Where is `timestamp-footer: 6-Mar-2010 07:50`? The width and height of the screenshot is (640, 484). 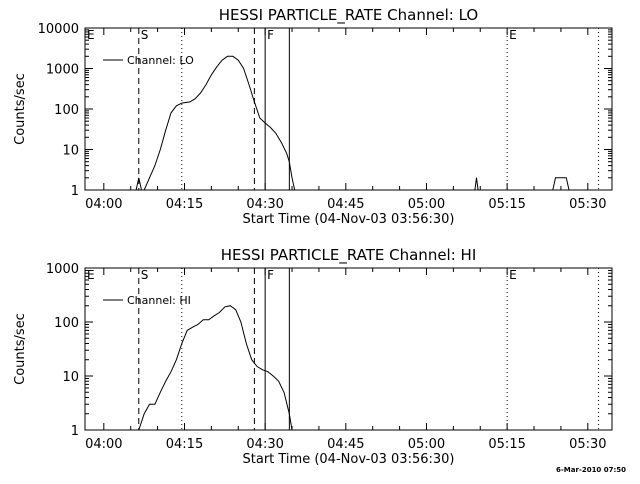
timestamp-footer: 6-Mar-2010 07:50 is located at coordinates (591, 470).